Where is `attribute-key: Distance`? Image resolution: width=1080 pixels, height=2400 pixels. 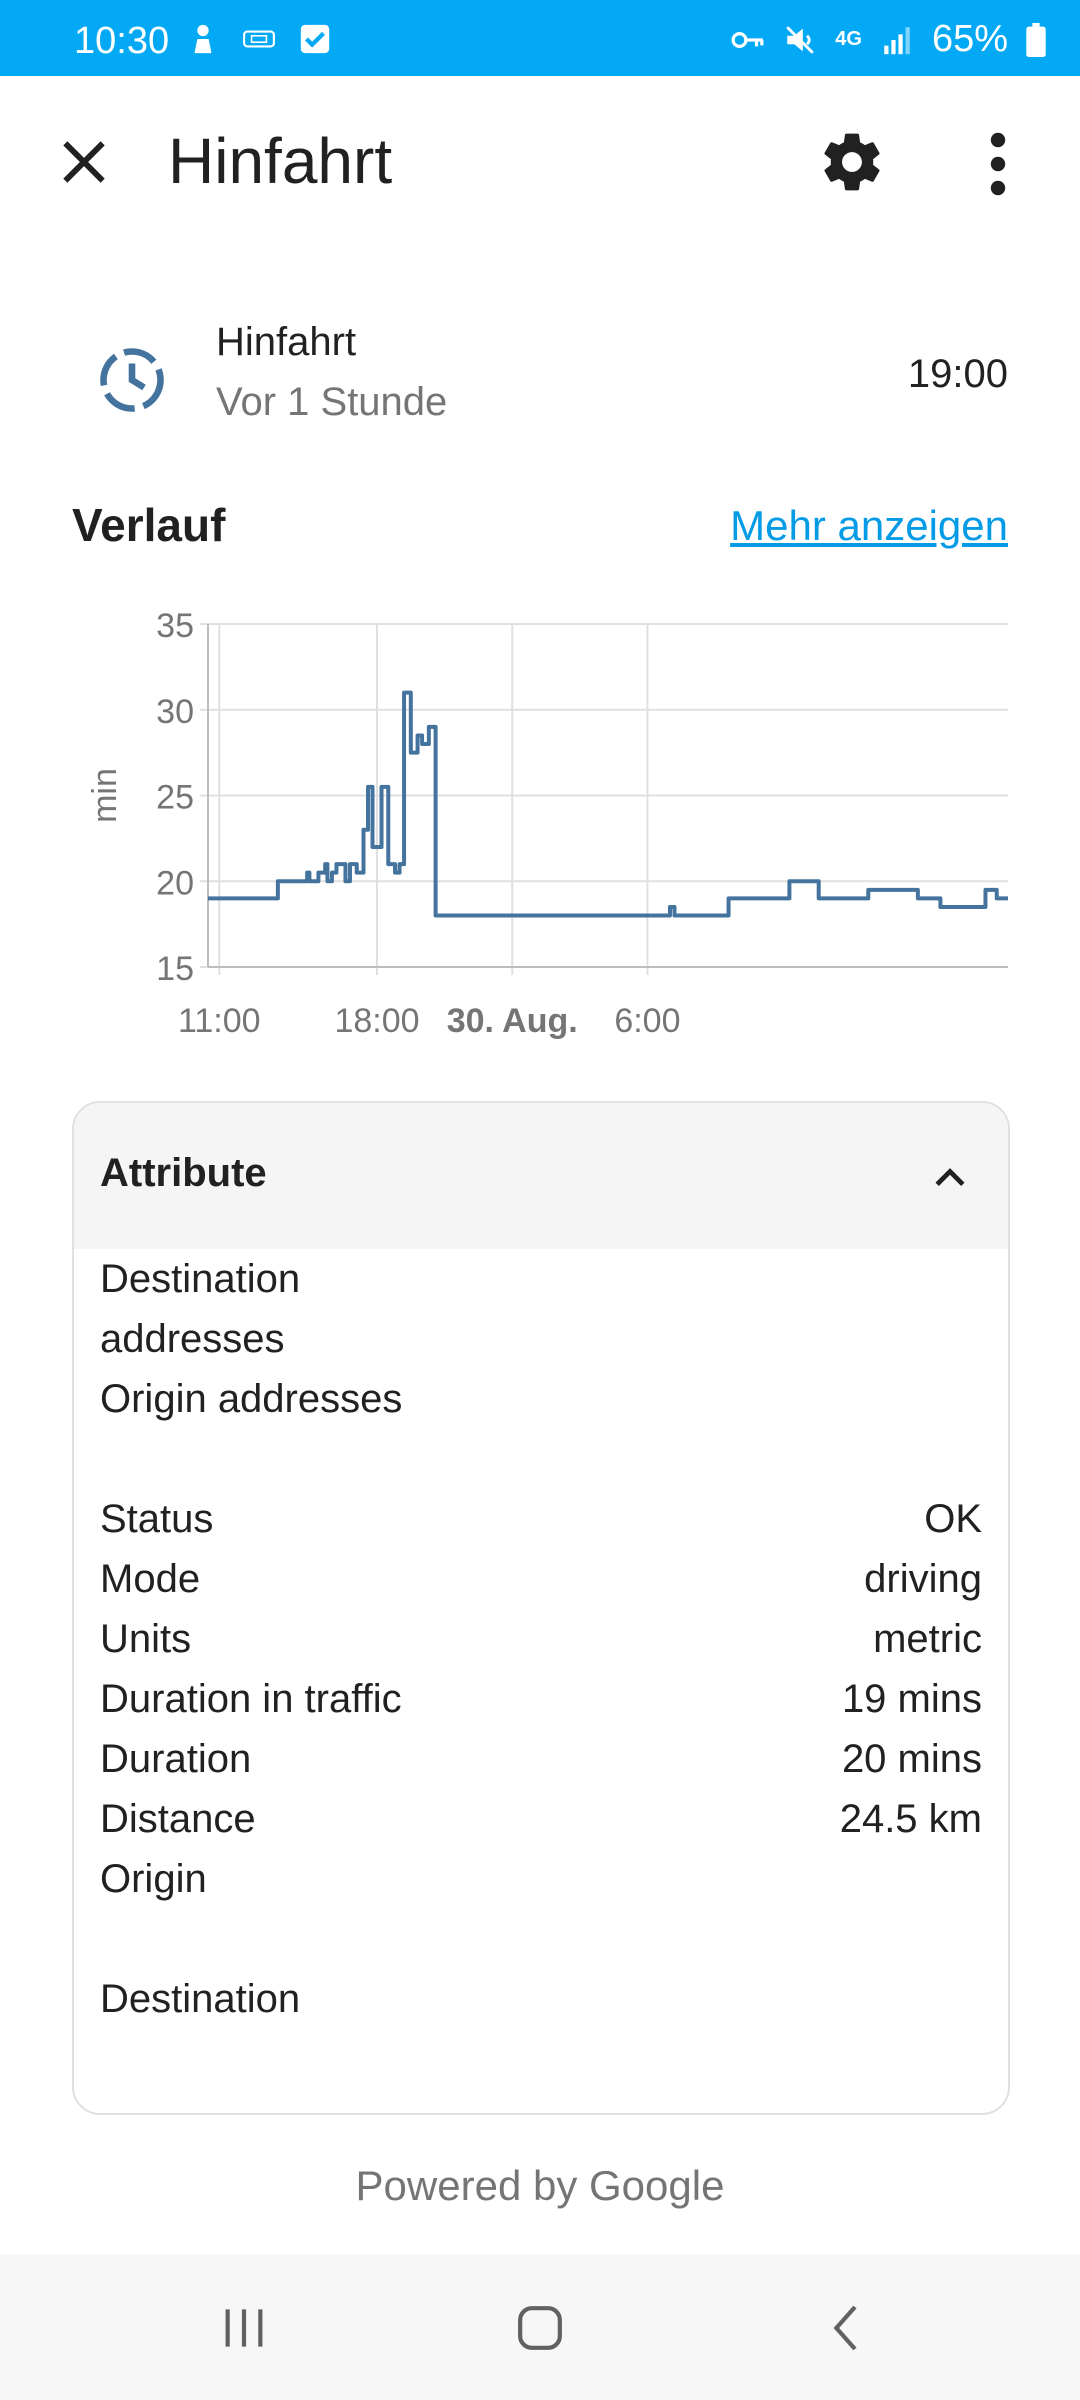 attribute-key: Distance is located at coordinates (178, 1819).